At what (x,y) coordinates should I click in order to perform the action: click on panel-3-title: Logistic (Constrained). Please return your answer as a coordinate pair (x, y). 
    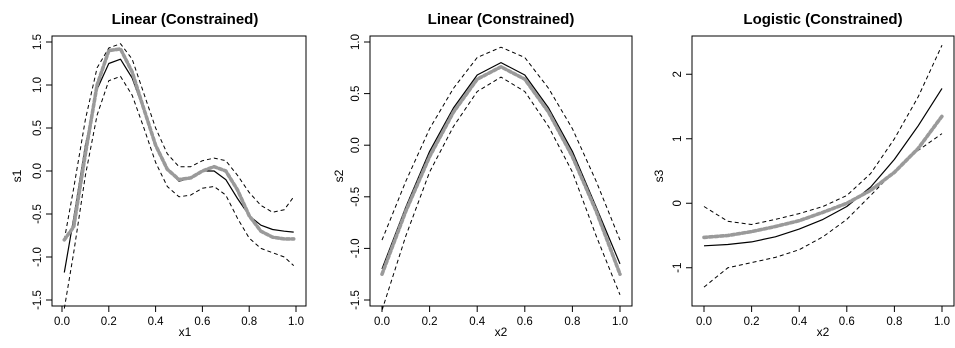
    Looking at the image, I should click on (822, 19).